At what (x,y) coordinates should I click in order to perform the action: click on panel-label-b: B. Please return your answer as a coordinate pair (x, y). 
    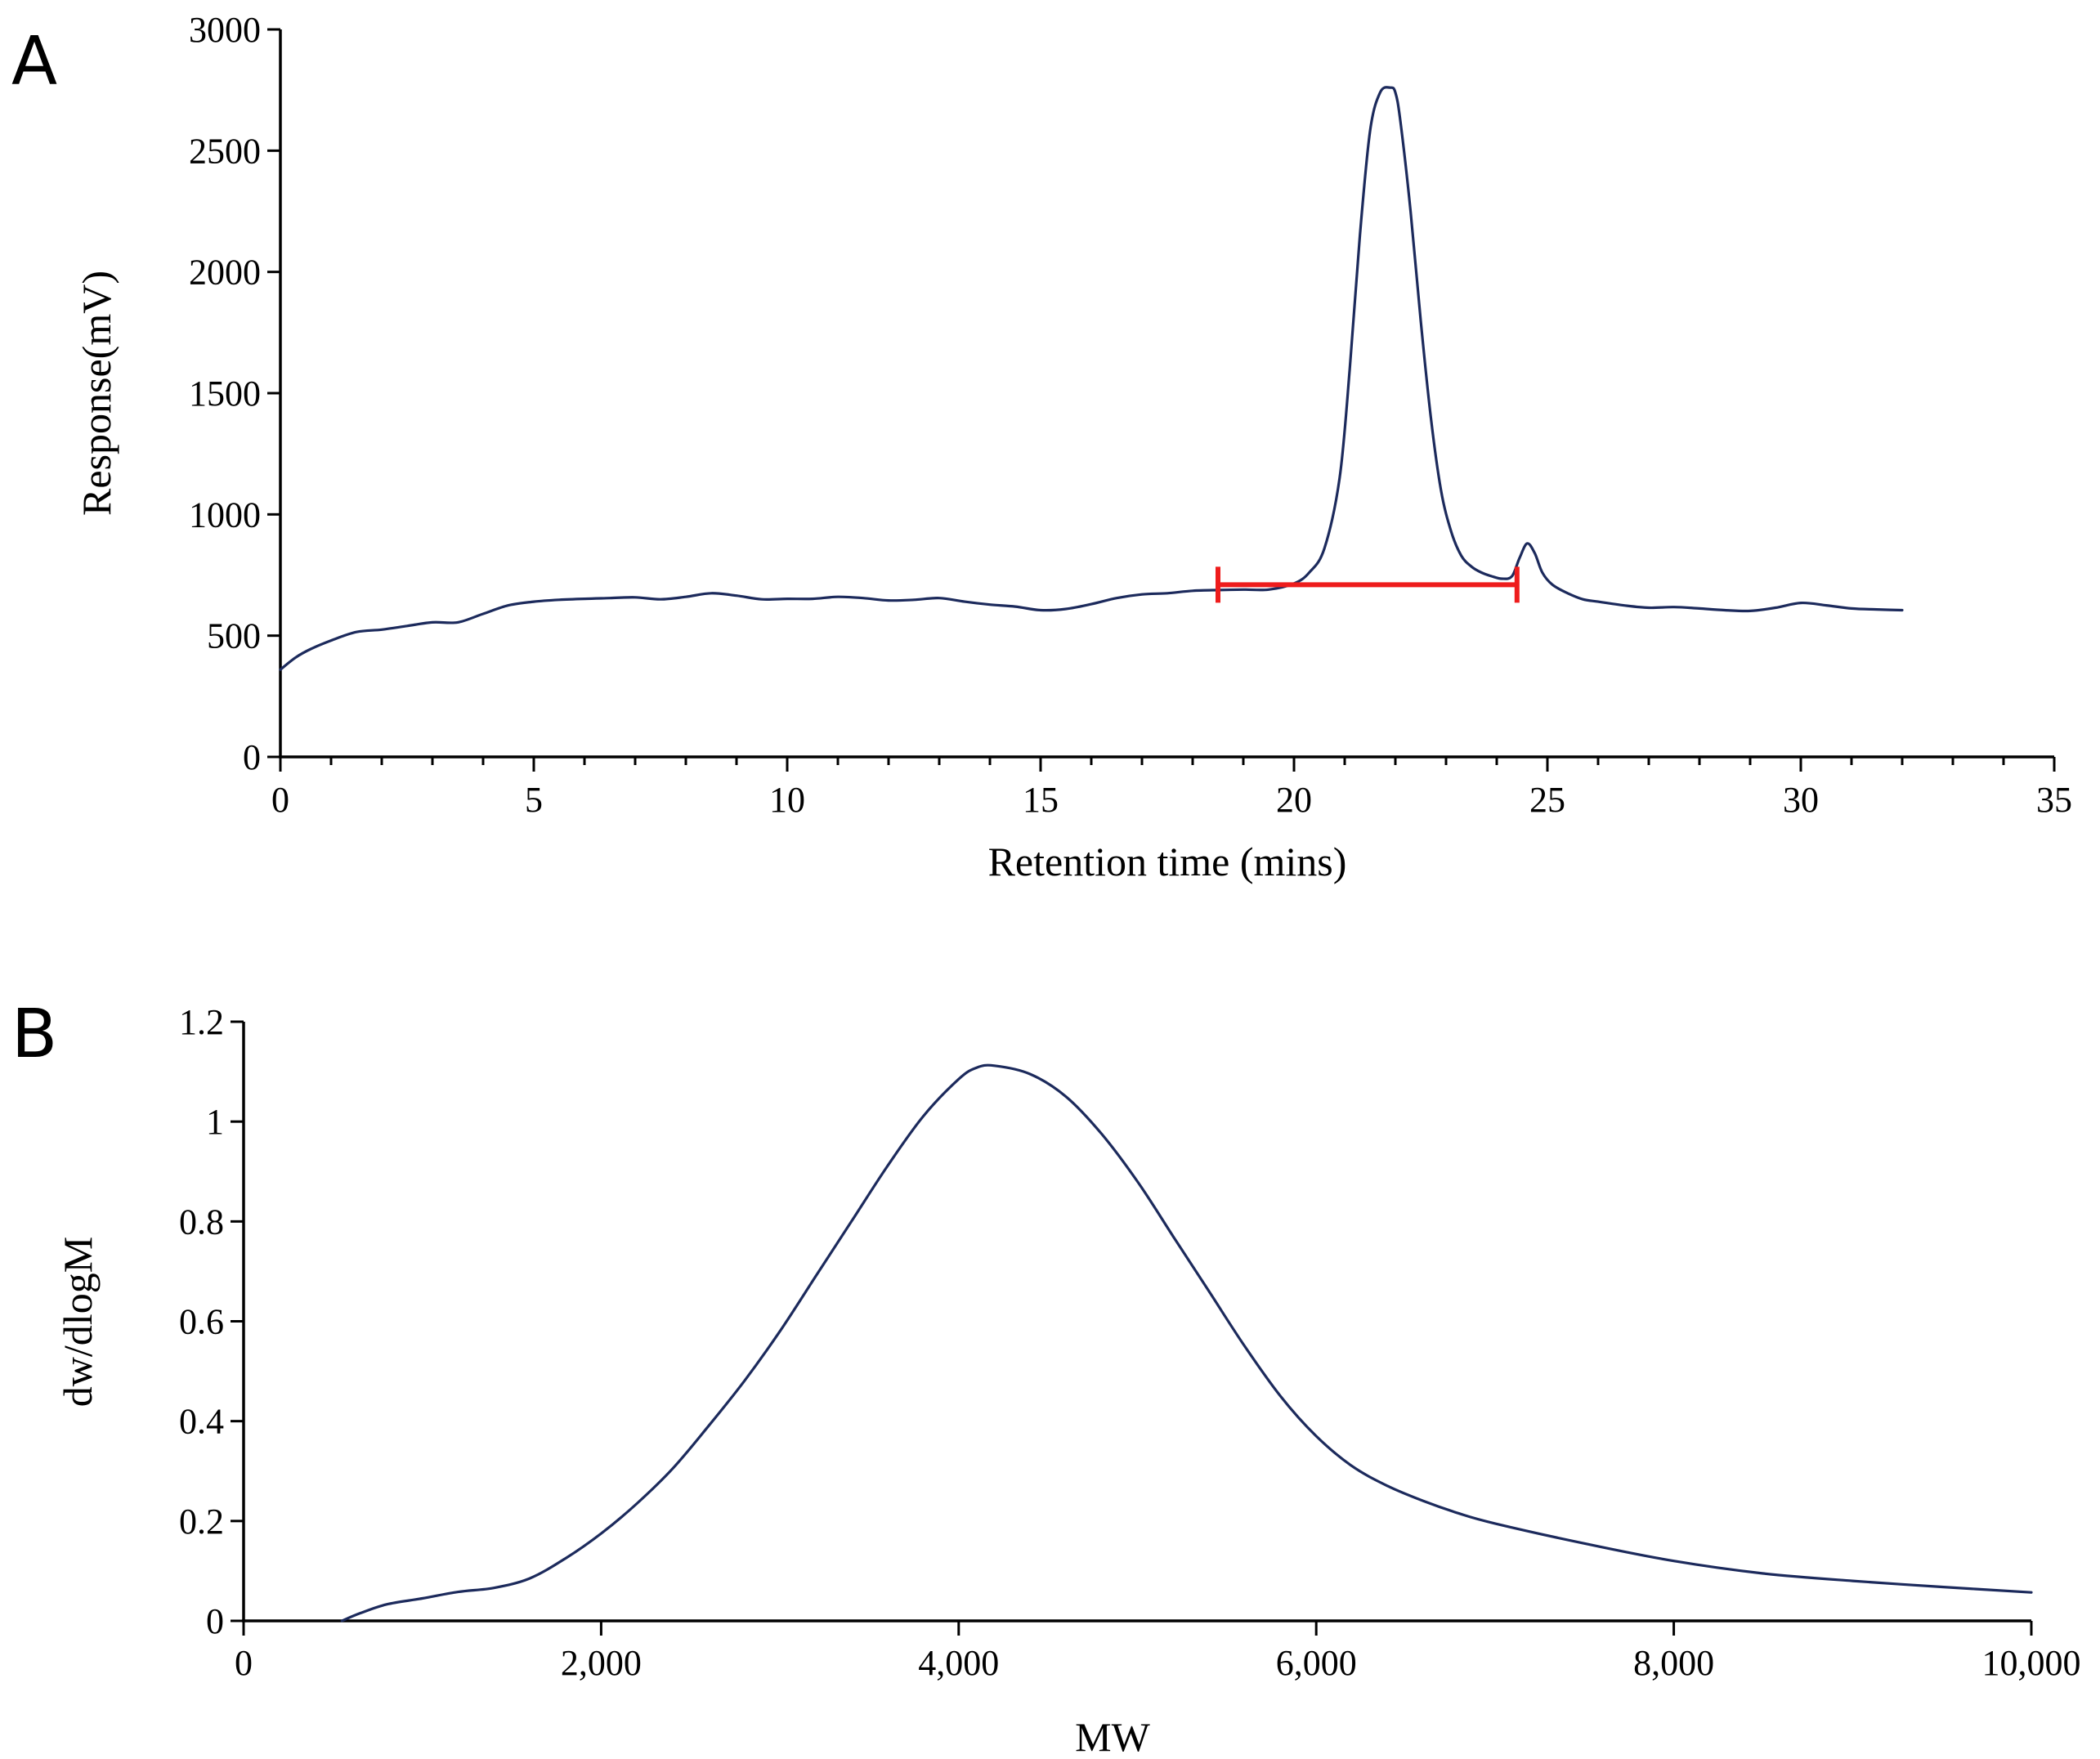
    Looking at the image, I should click on (34, 1034).